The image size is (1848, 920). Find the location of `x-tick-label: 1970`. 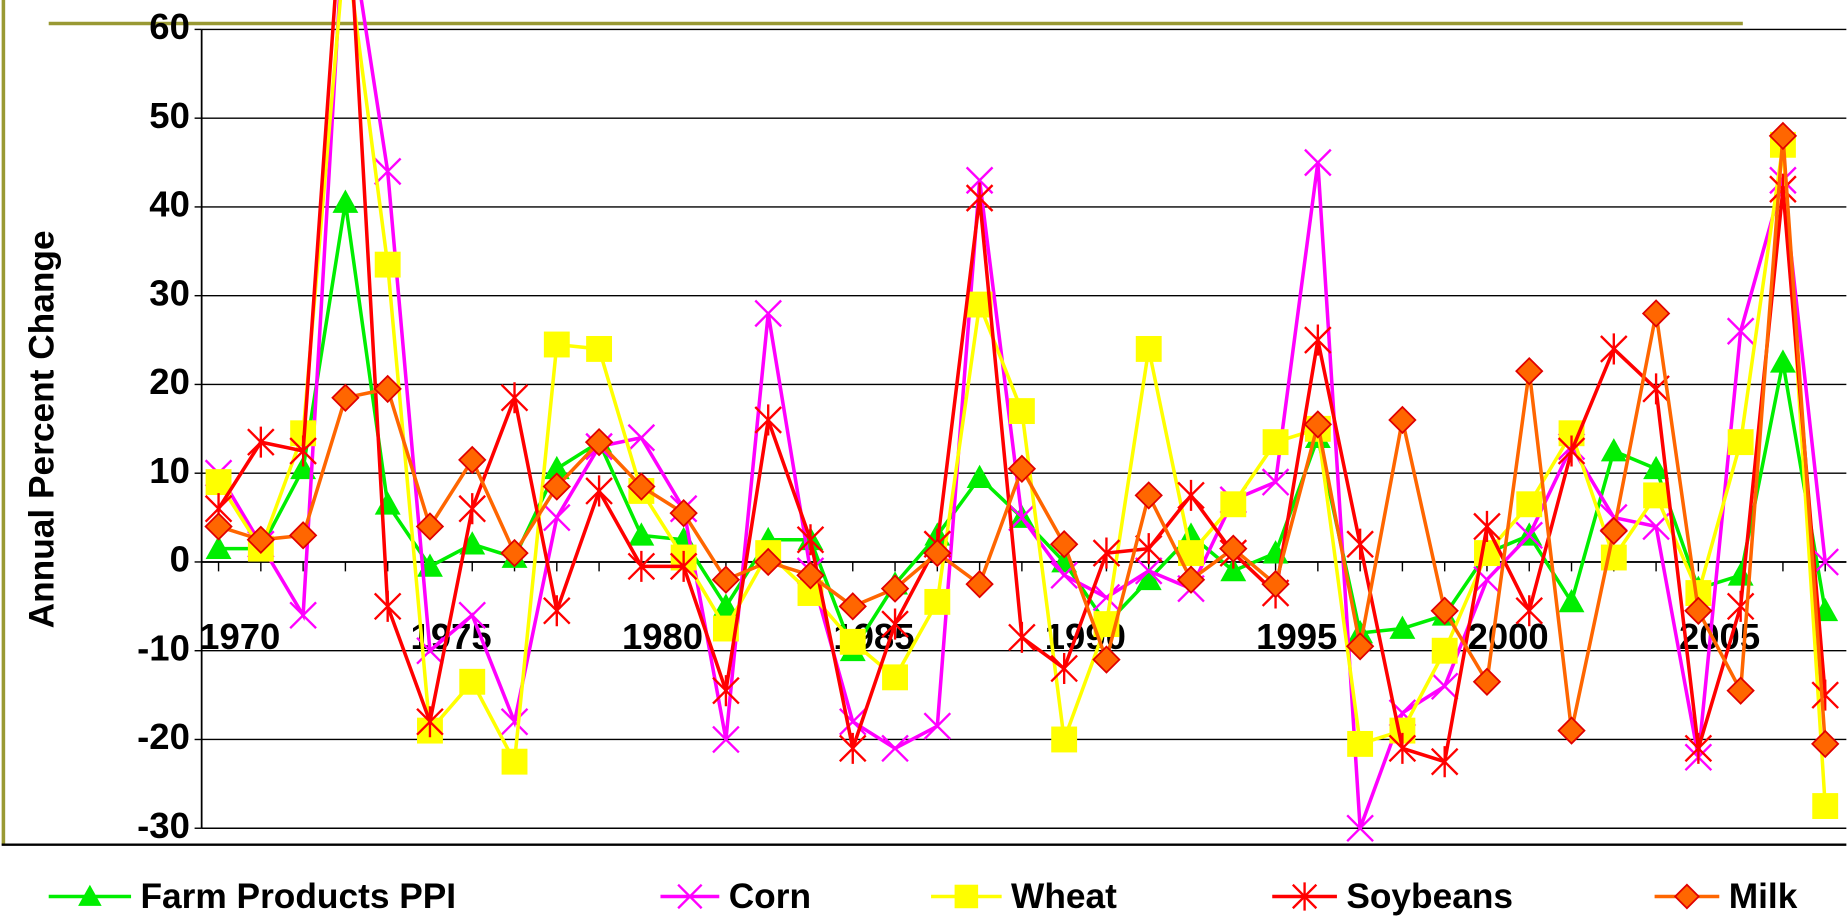

x-tick-label: 1970 is located at coordinates (239, 636).